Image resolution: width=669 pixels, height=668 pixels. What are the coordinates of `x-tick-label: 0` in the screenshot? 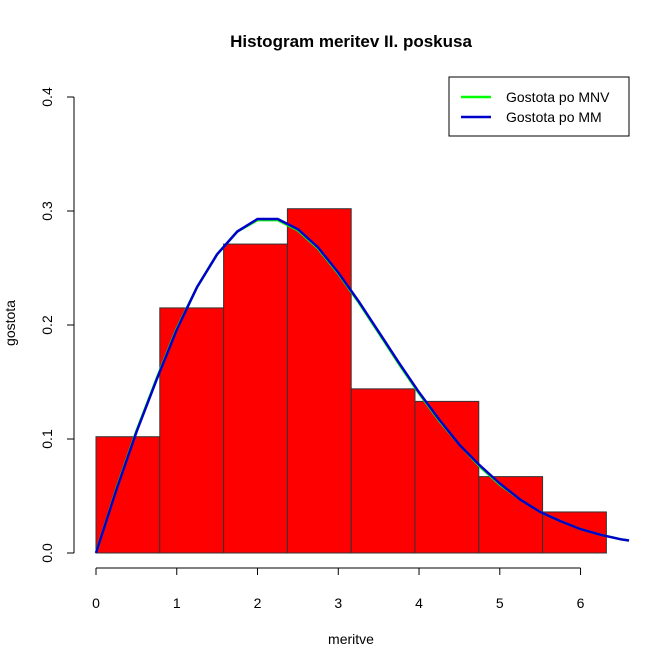 It's located at (96, 603).